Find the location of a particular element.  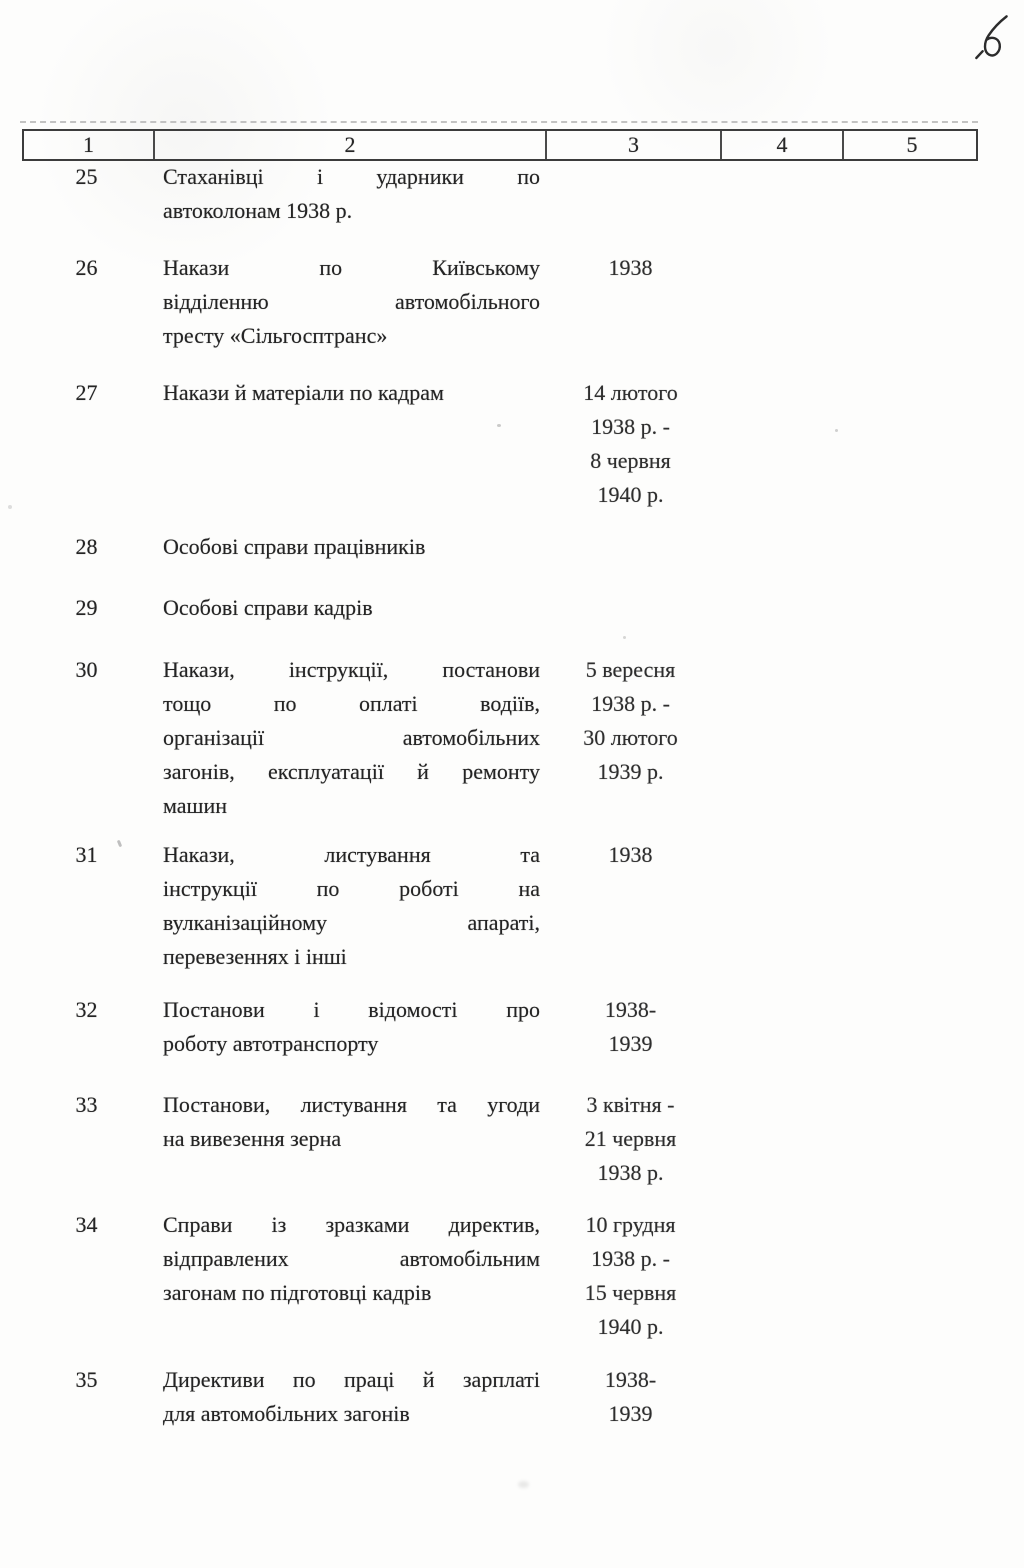

description-line: загонам по підготовці кадрів is located at coordinates (297, 1292).